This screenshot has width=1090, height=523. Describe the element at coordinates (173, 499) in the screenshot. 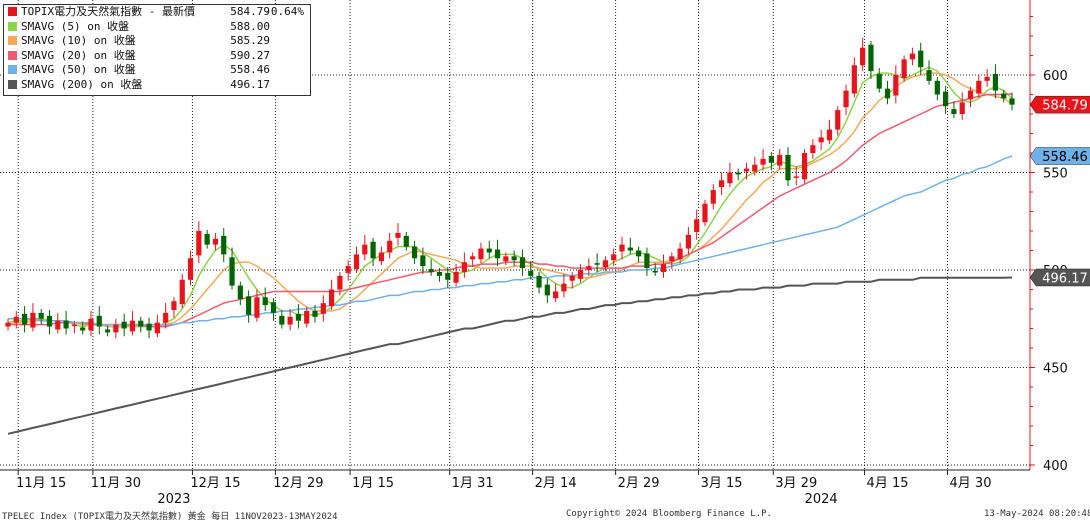

I see `x-year-label: 2023` at that location.